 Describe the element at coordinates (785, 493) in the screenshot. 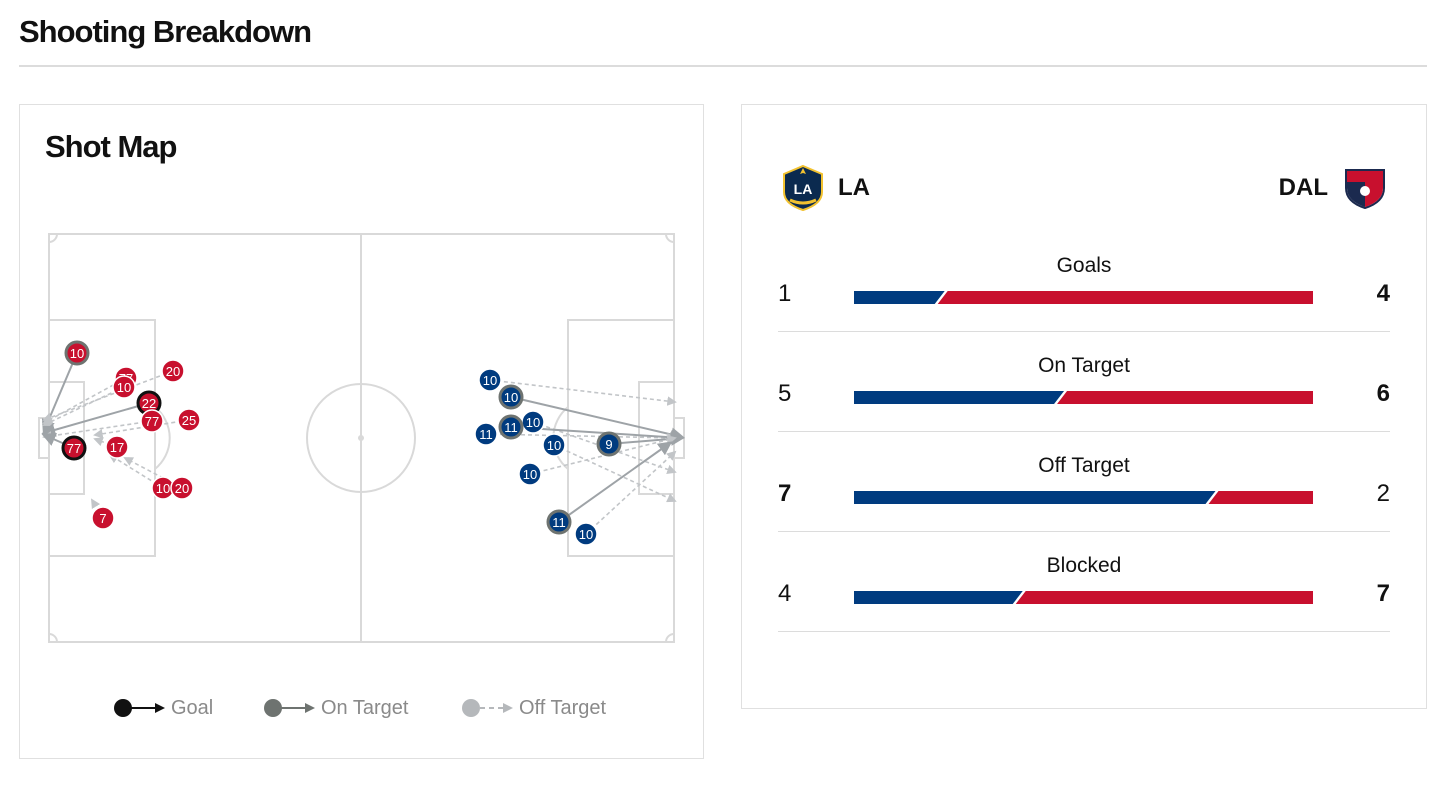

I see `stat-home-value: 7` at that location.